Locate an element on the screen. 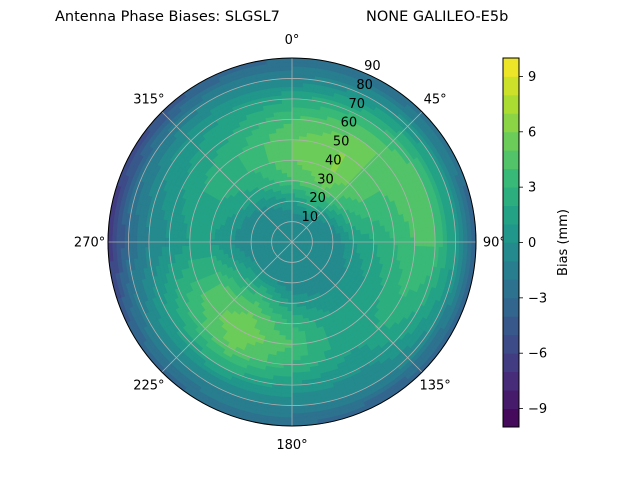 The height and width of the screenshot is (480, 640). colorbar-tick-label: 6 is located at coordinates (532, 132).